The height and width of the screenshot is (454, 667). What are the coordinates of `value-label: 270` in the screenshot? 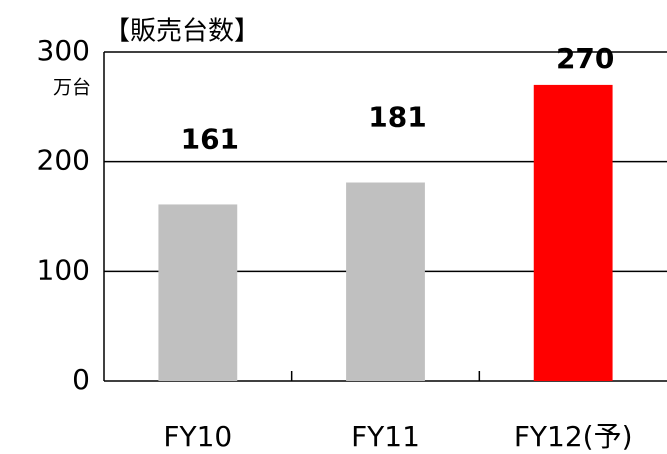 It's located at (585, 58).